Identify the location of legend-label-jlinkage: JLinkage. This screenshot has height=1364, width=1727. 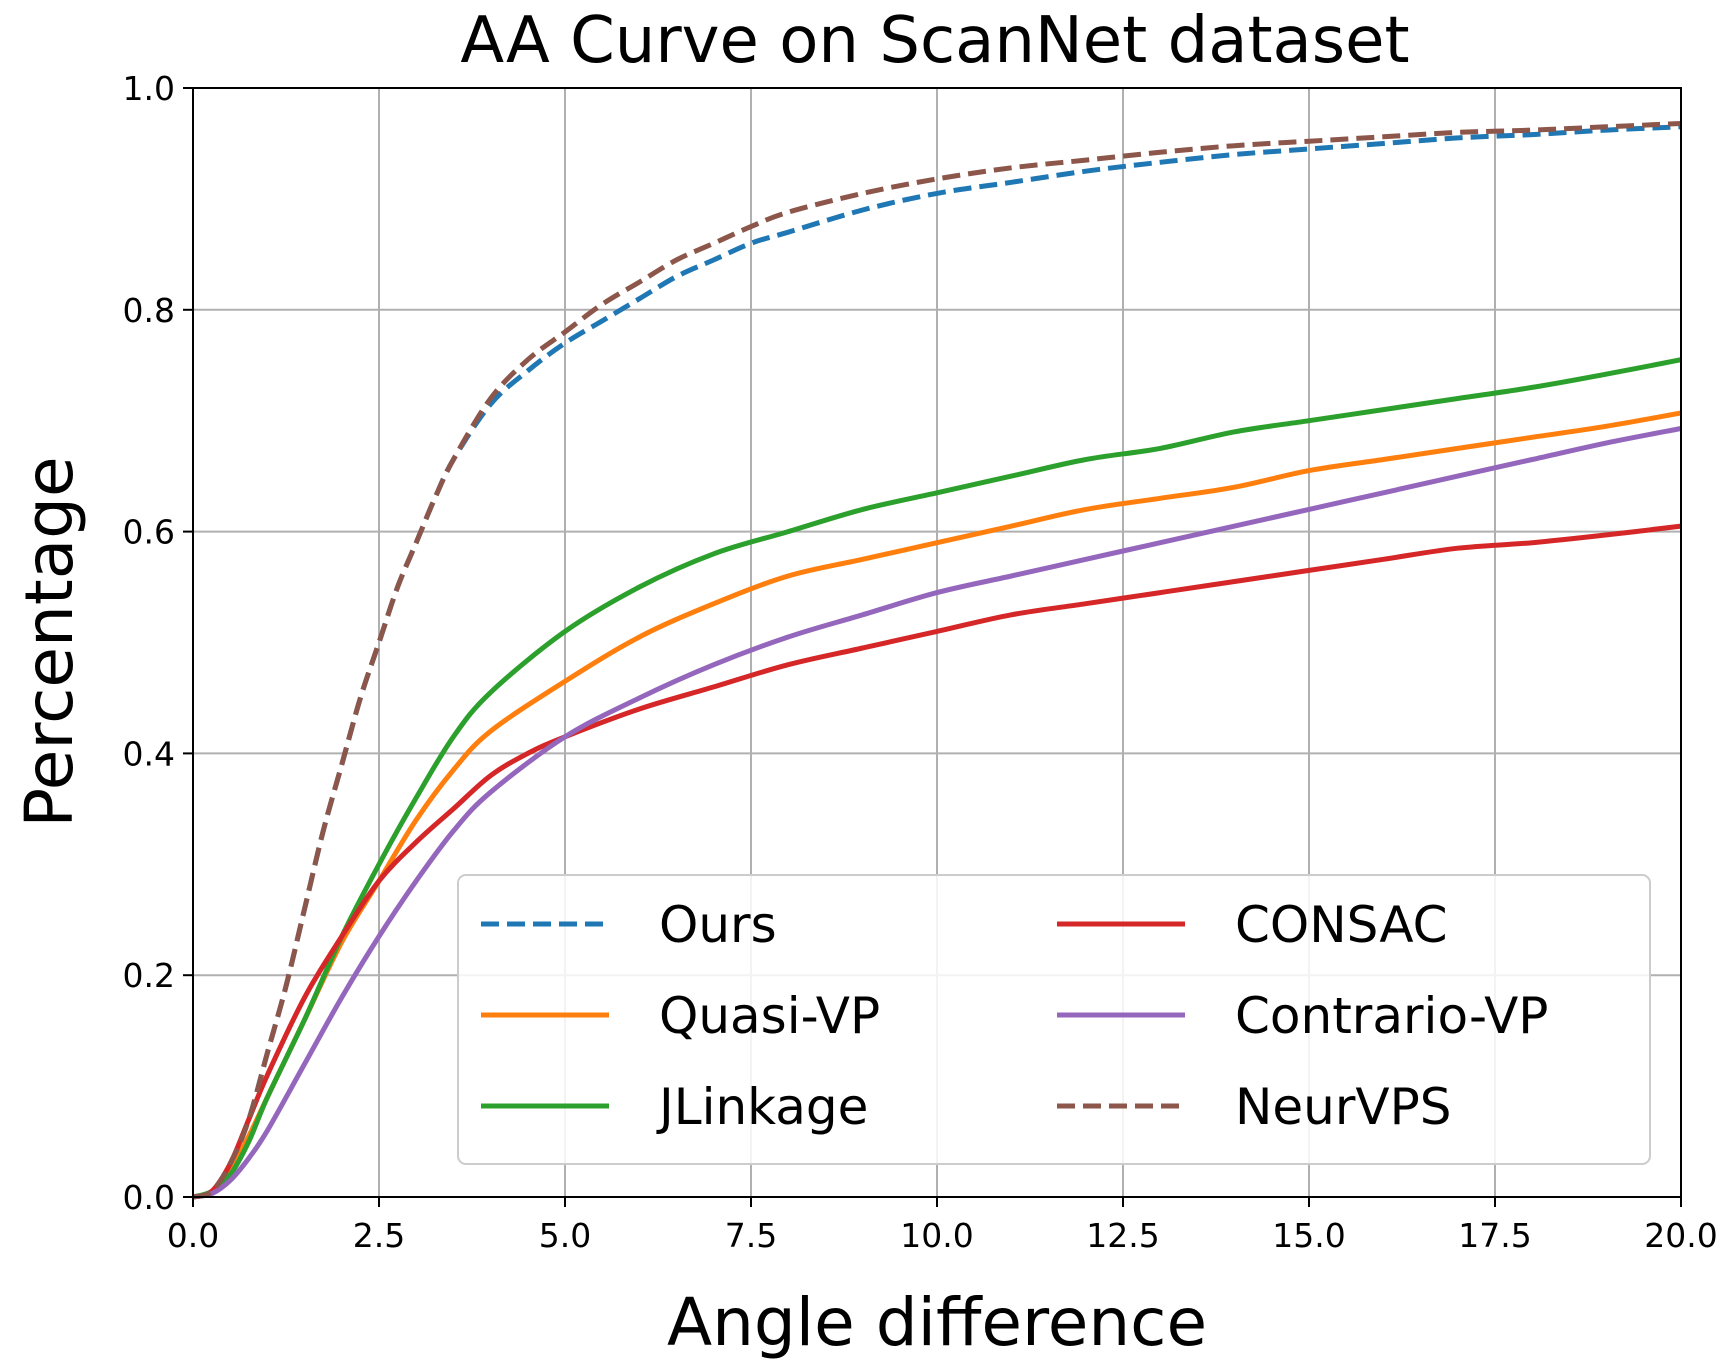
(762, 1107).